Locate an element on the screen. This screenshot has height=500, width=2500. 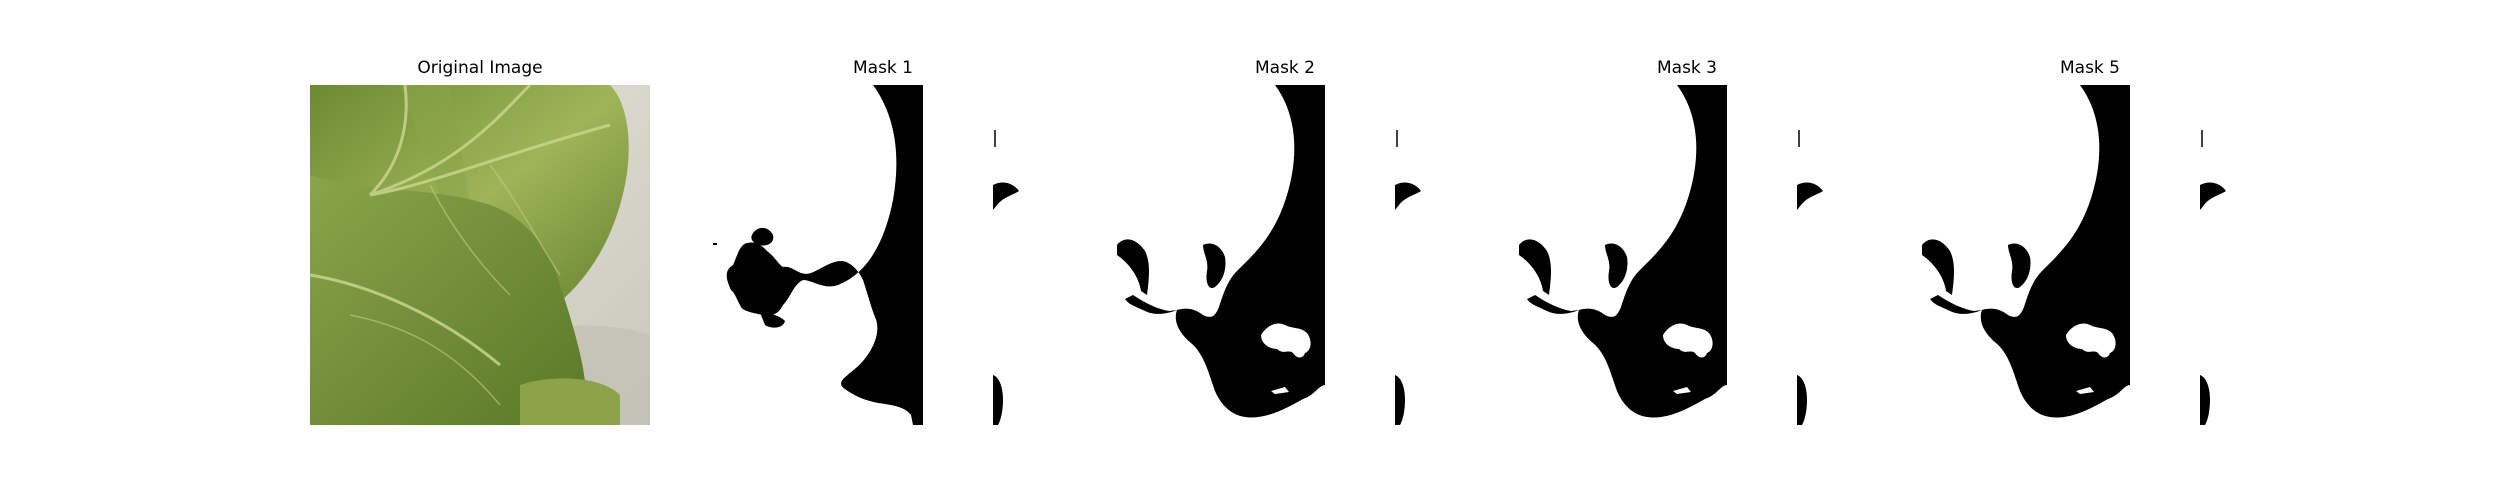
panel-title: Original Image is located at coordinates (480, 68).